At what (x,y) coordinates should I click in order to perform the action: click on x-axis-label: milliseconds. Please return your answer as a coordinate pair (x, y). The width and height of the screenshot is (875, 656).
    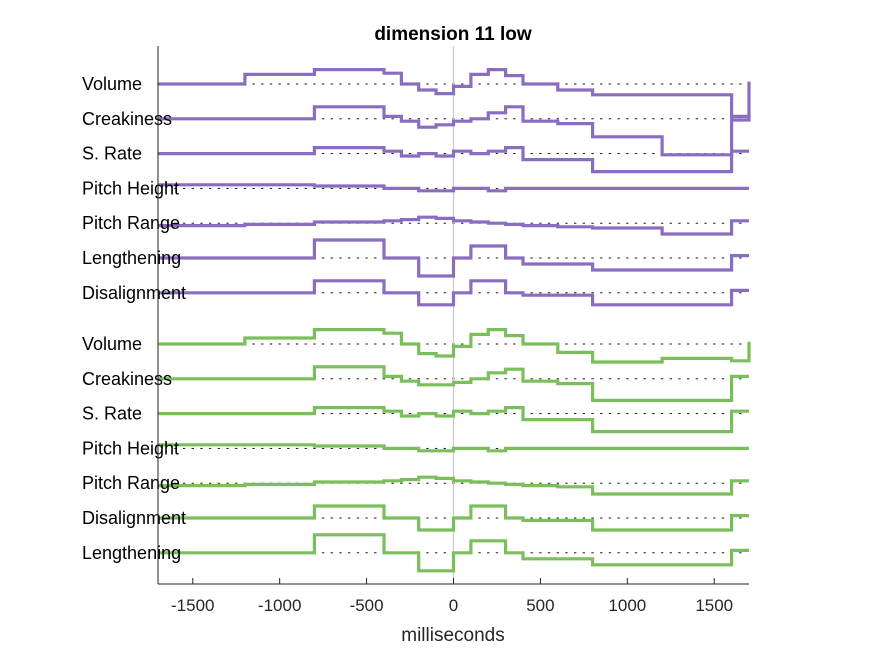
    Looking at the image, I should click on (452, 635).